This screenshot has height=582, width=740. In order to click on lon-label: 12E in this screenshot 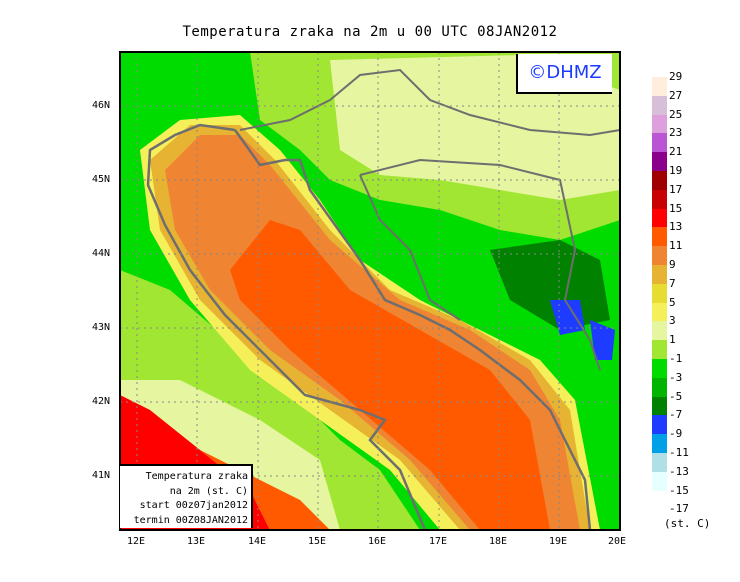, I will do `click(136, 541)`.